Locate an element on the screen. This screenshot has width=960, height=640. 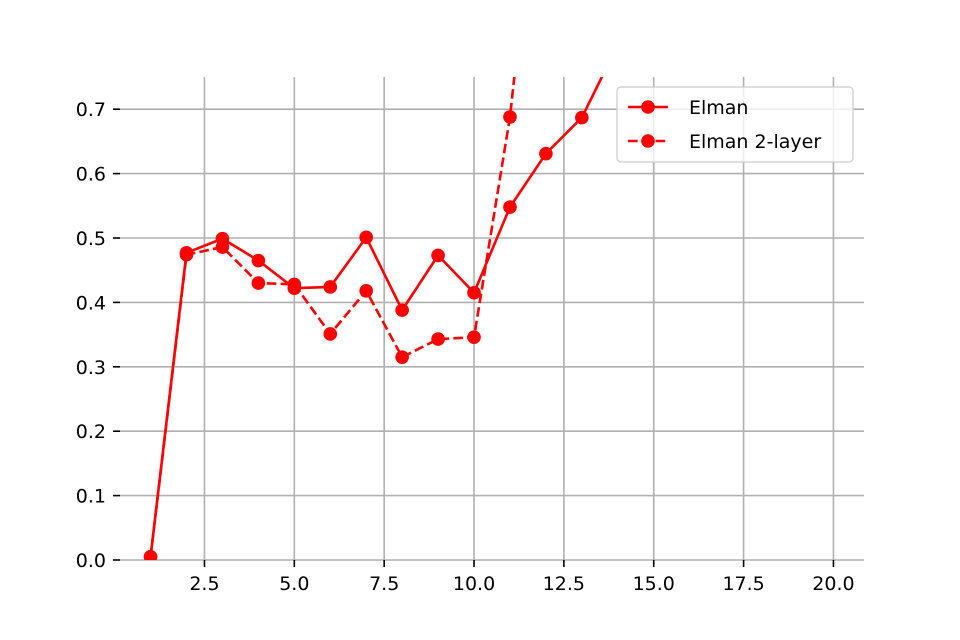
x-tick-label: 10.0 is located at coordinates (474, 584).